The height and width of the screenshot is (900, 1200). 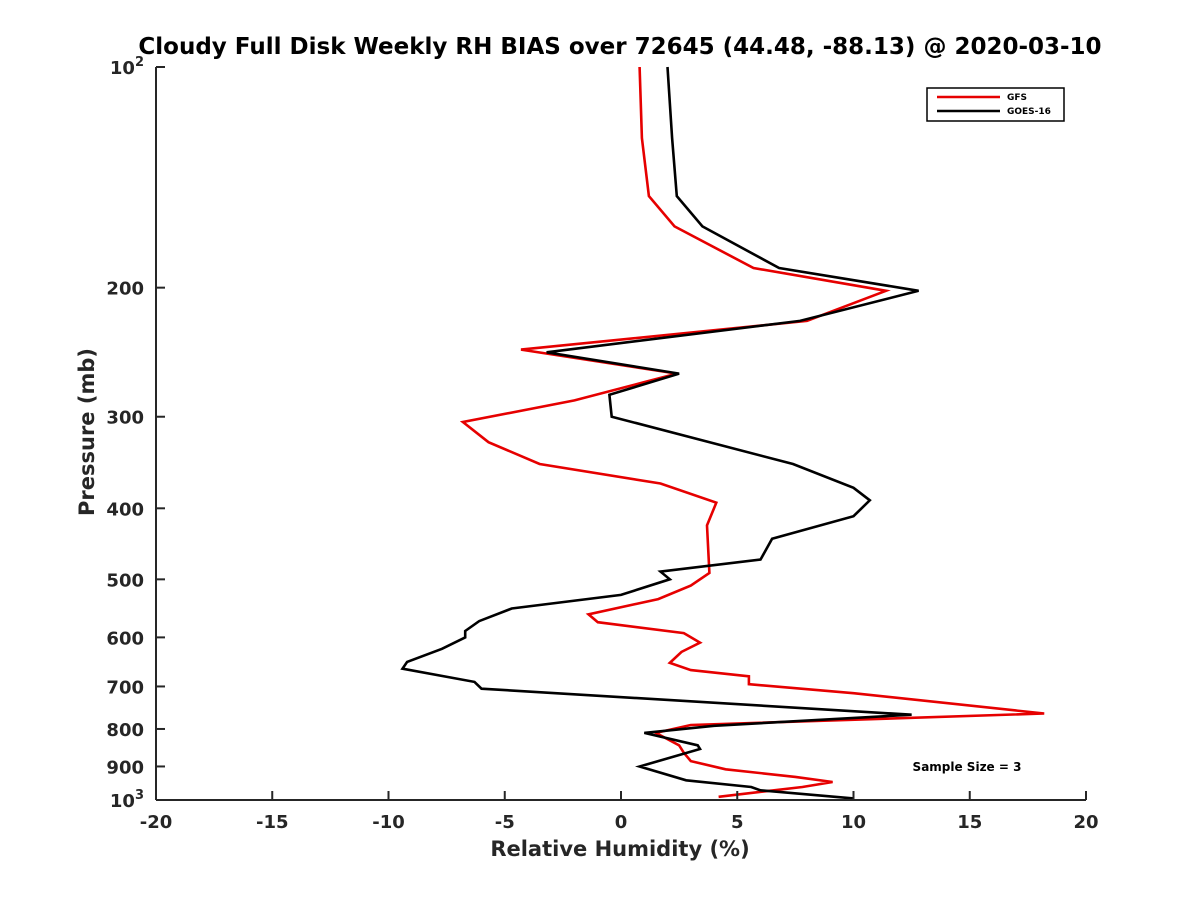 I want to click on x-tick-label: 20, so click(x=1085, y=822).